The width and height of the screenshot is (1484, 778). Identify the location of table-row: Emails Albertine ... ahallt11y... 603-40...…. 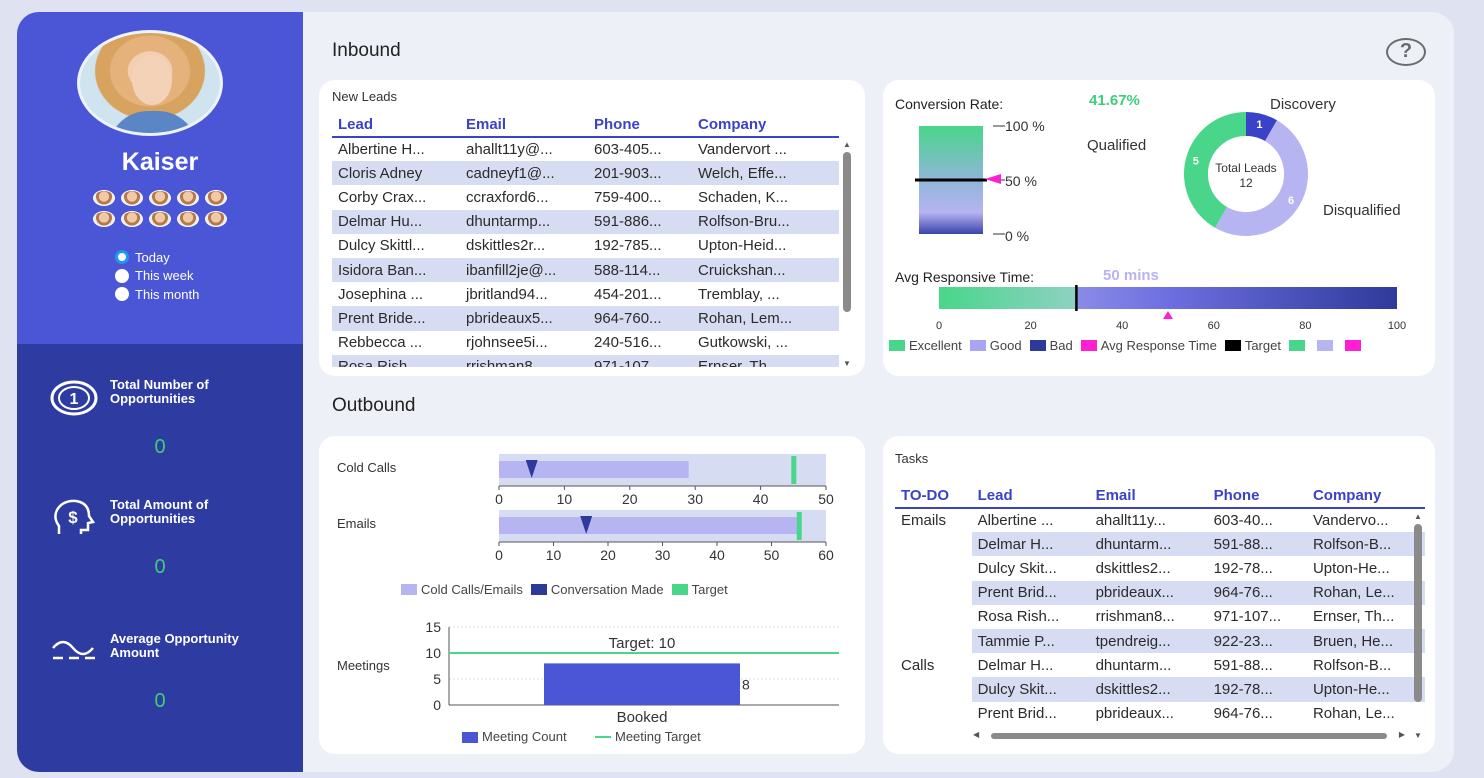
(1160, 520).